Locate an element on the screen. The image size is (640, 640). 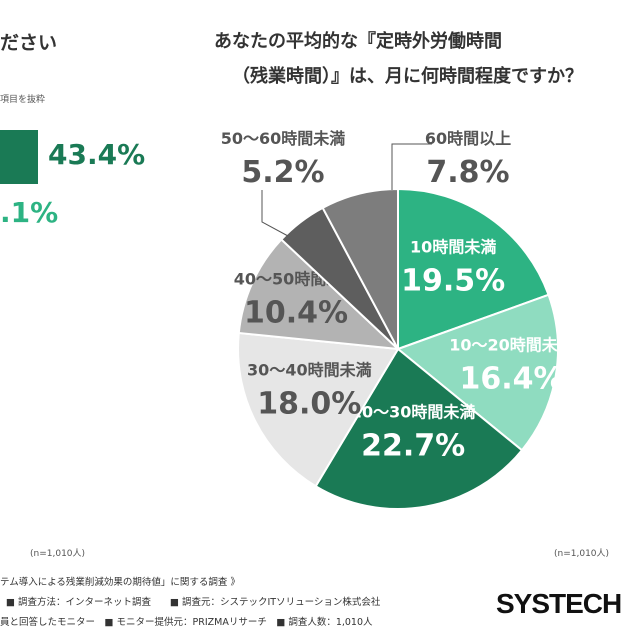
slice-value-label: 16.4% is located at coordinates (512, 378).